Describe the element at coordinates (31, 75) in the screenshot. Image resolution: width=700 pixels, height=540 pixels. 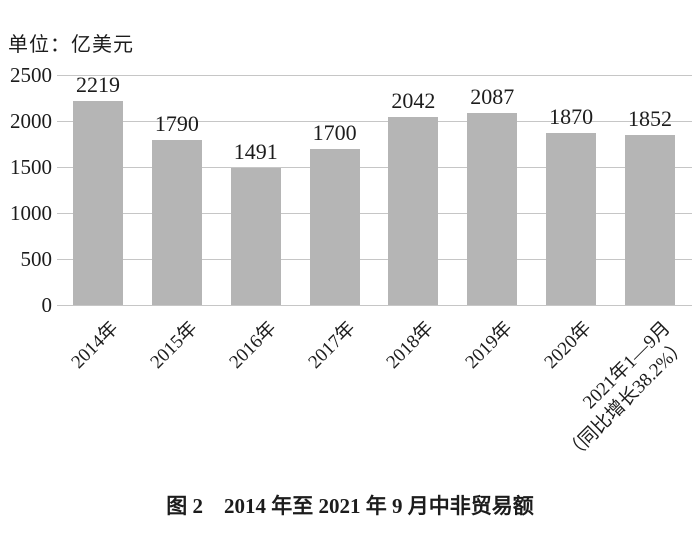
I see `y-tick-label: 2500` at that location.